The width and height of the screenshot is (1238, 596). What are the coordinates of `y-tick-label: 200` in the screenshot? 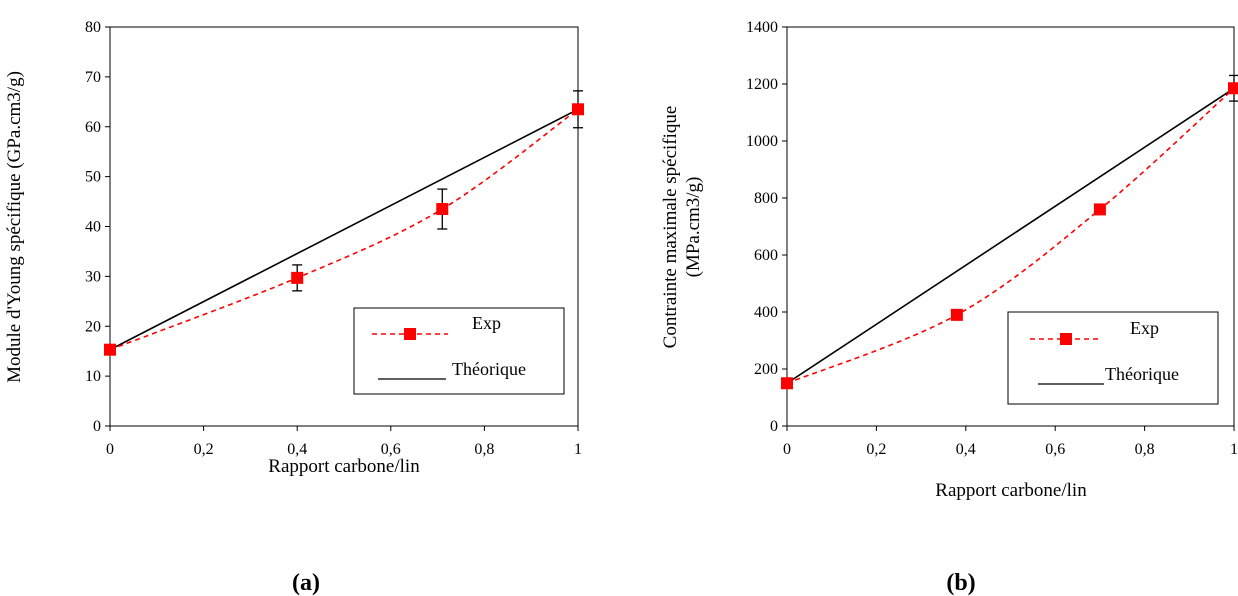 It's located at (766, 369).